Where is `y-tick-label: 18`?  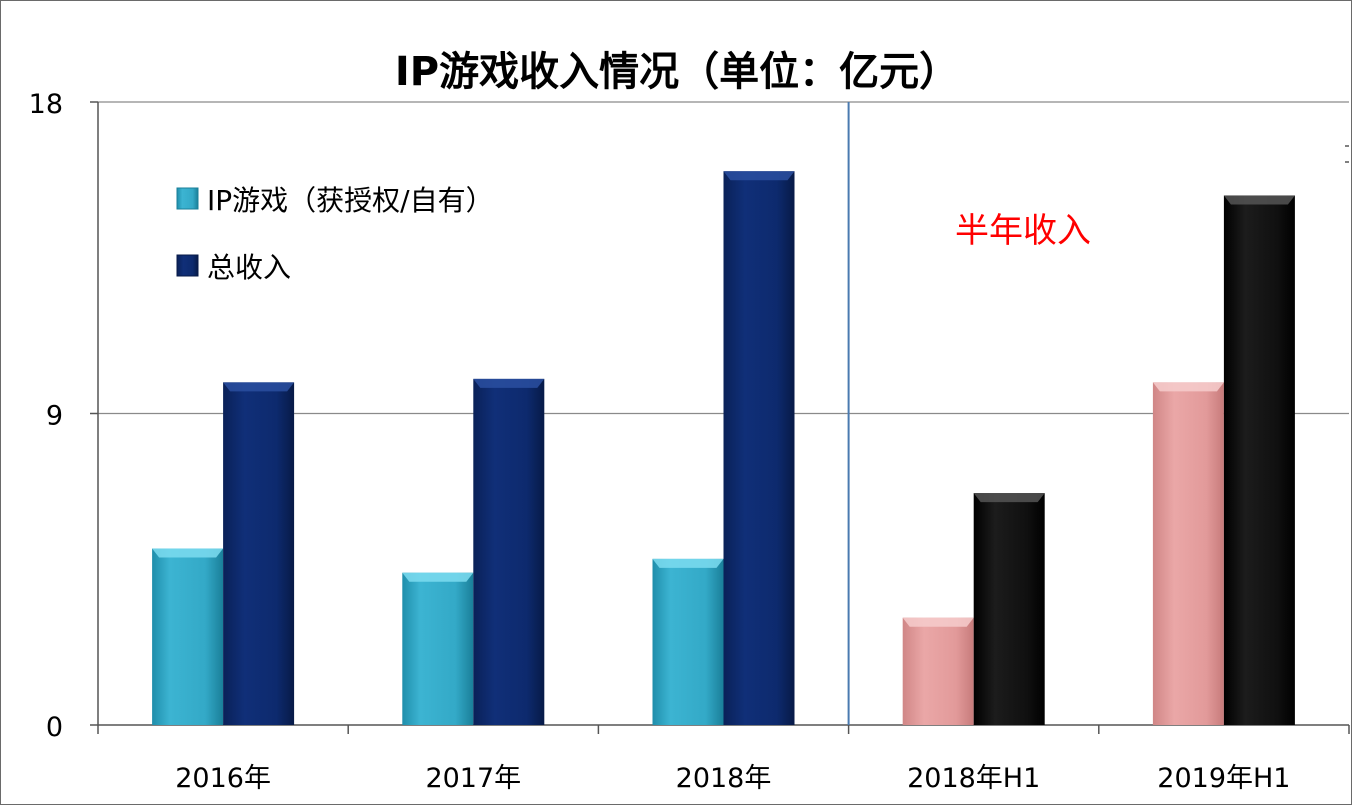
y-tick-label: 18 is located at coordinates (46, 104).